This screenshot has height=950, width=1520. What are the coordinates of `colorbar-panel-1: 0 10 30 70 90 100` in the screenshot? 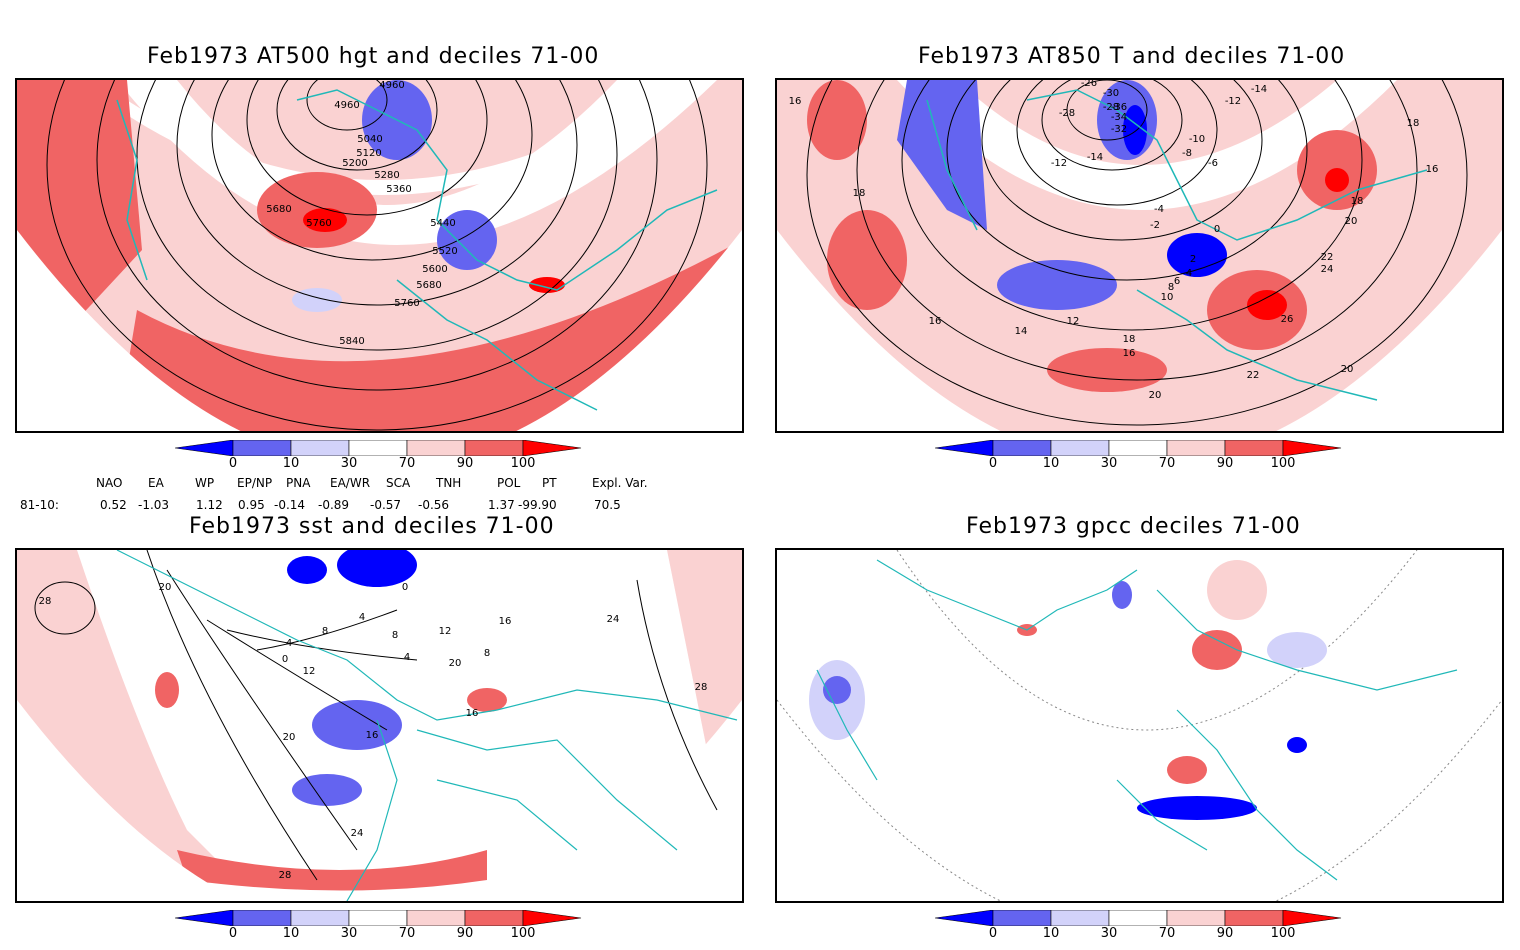 It's located at (384, 459).